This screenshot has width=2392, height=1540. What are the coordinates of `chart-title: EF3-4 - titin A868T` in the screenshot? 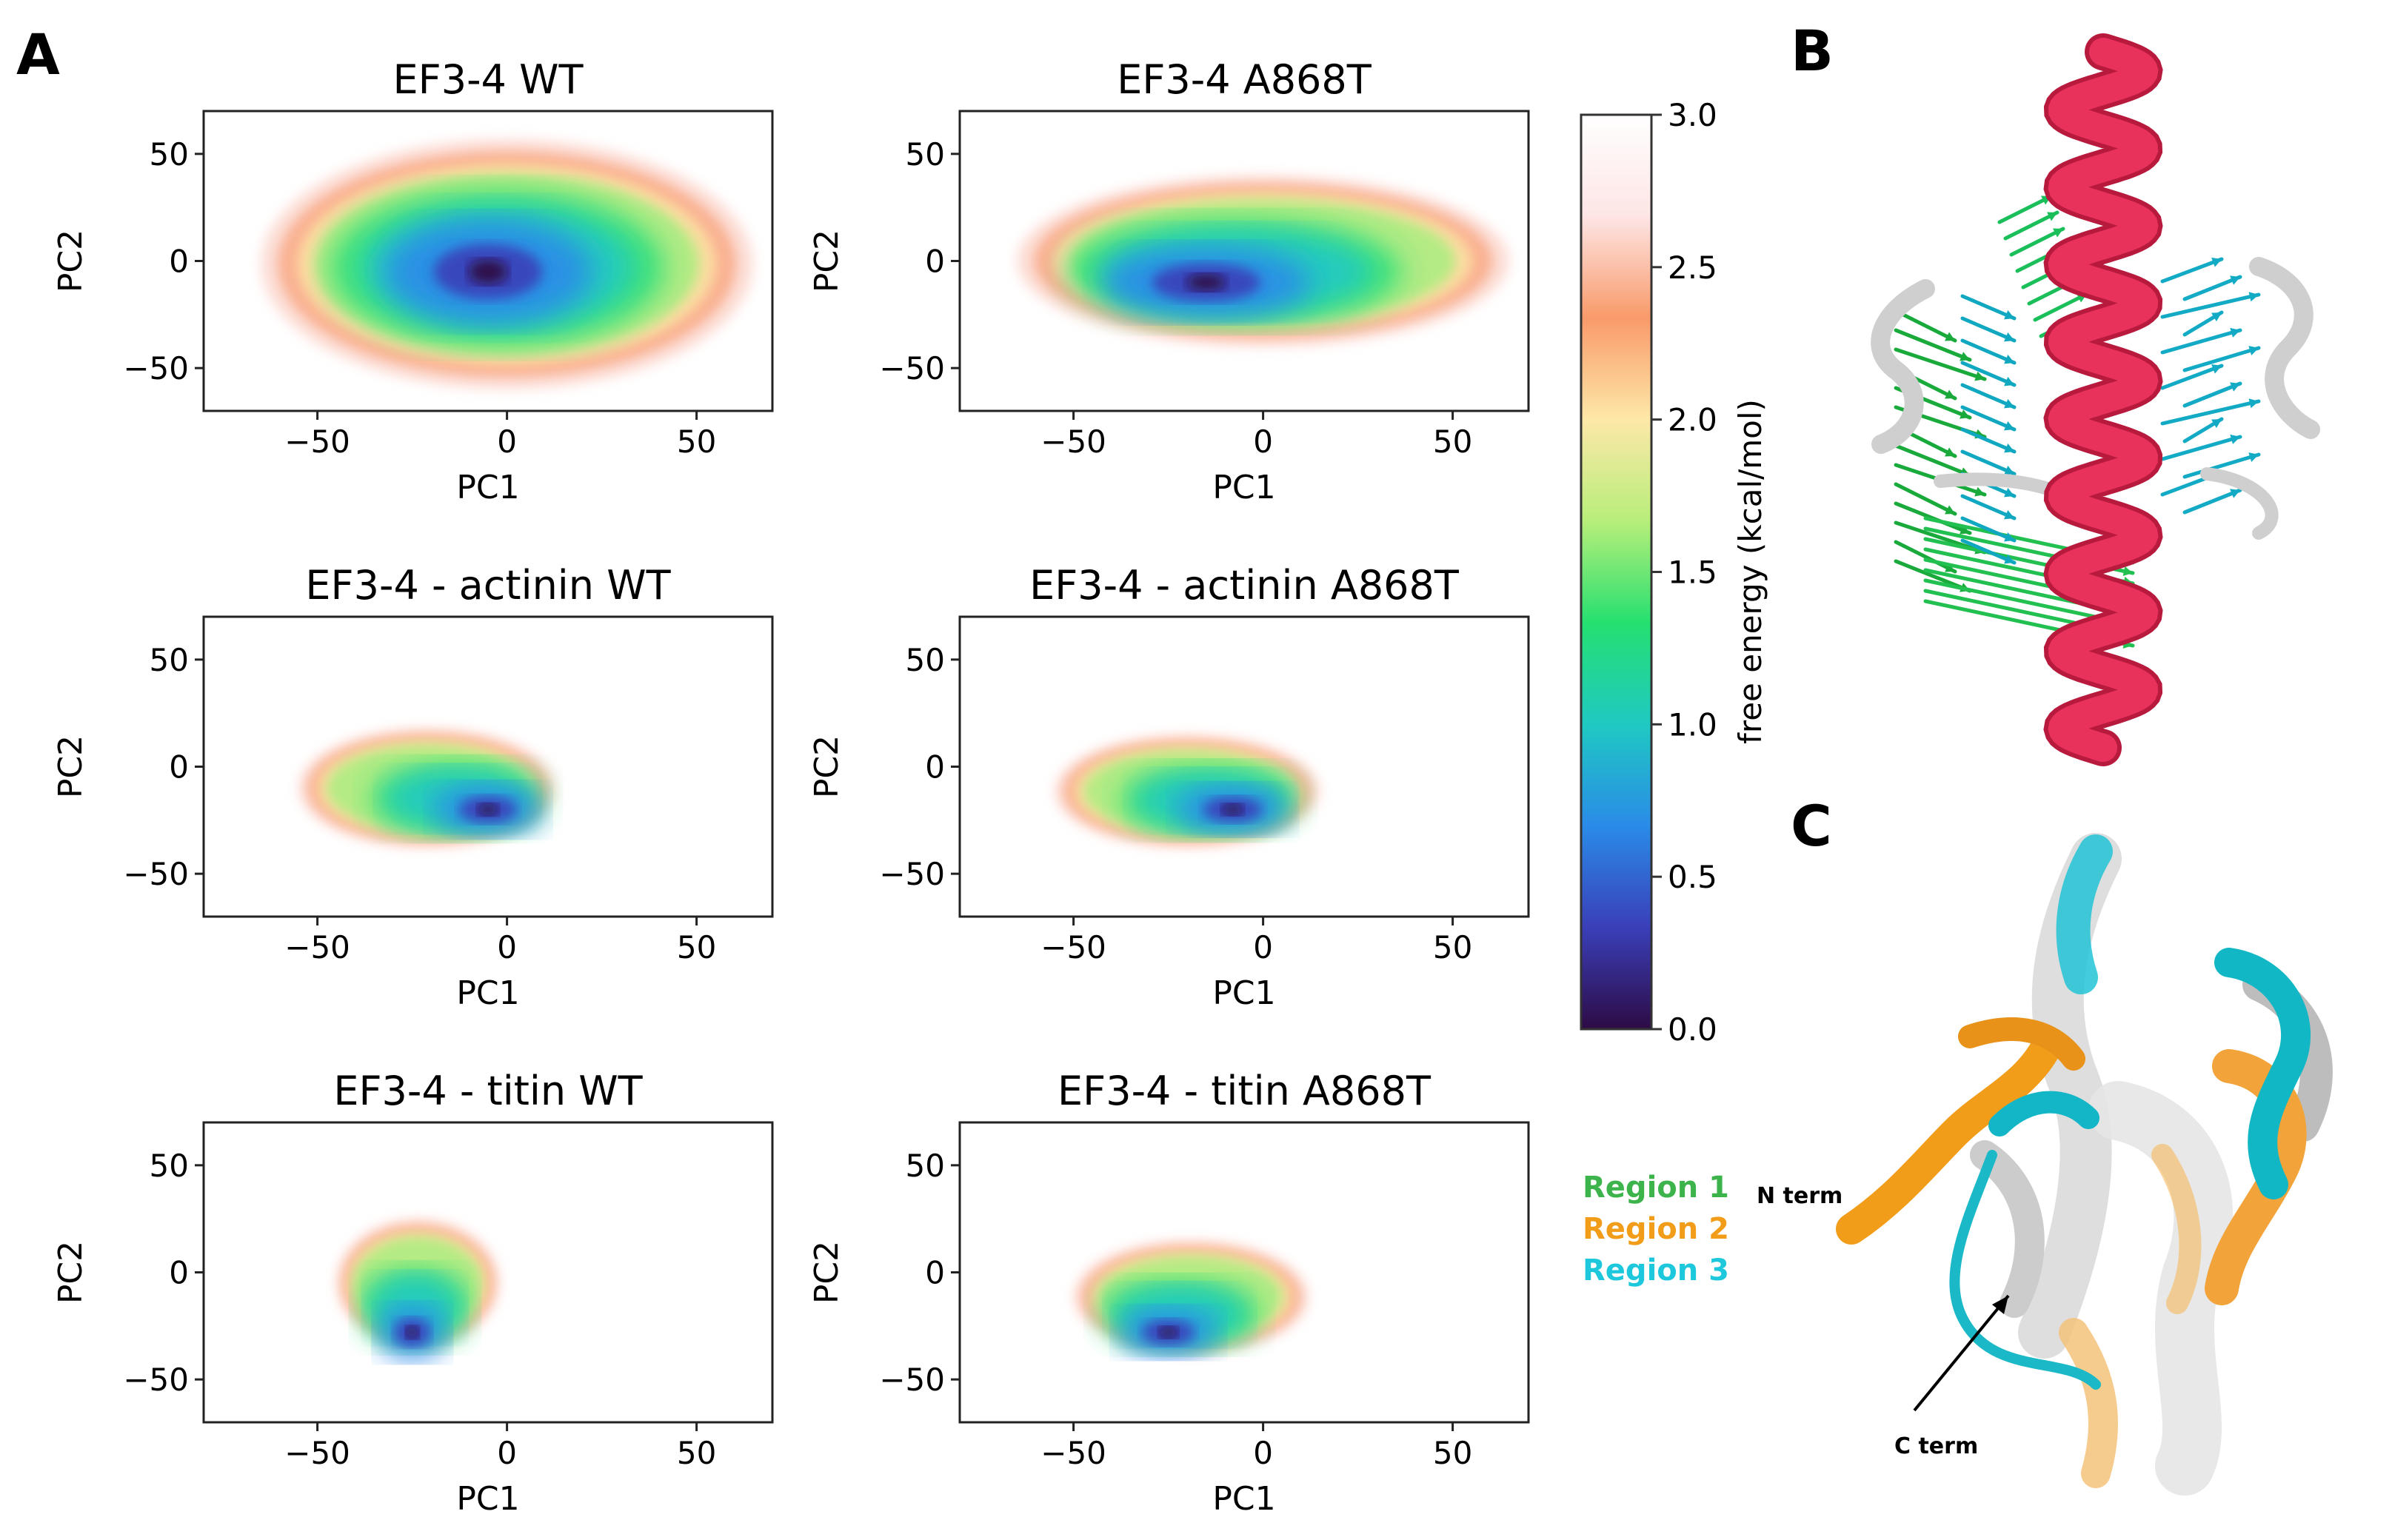 It's located at (1244, 1091).